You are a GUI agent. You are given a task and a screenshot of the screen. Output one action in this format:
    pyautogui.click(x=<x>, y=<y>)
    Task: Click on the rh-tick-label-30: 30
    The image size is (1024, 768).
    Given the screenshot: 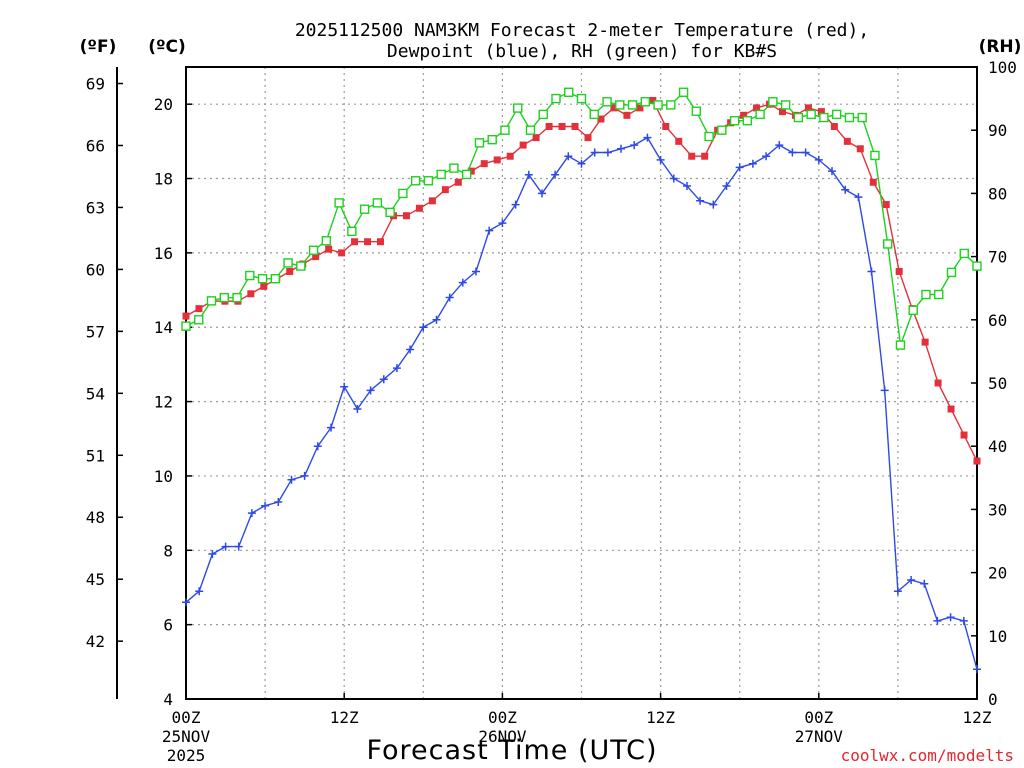 What is the action you would take?
    pyautogui.click(x=997, y=509)
    